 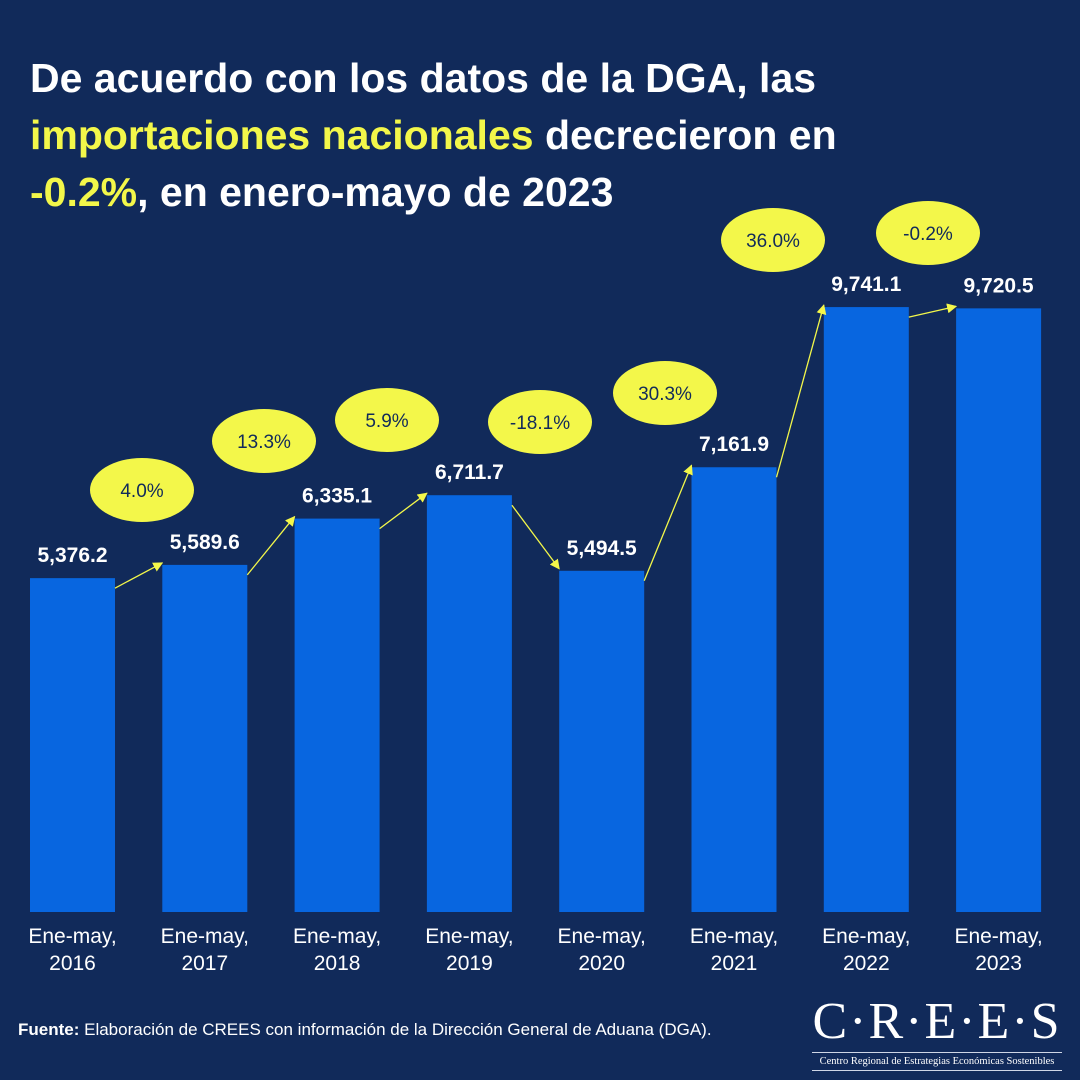 I want to click on value-label: 7,161.9, so click(x=734, y=444).